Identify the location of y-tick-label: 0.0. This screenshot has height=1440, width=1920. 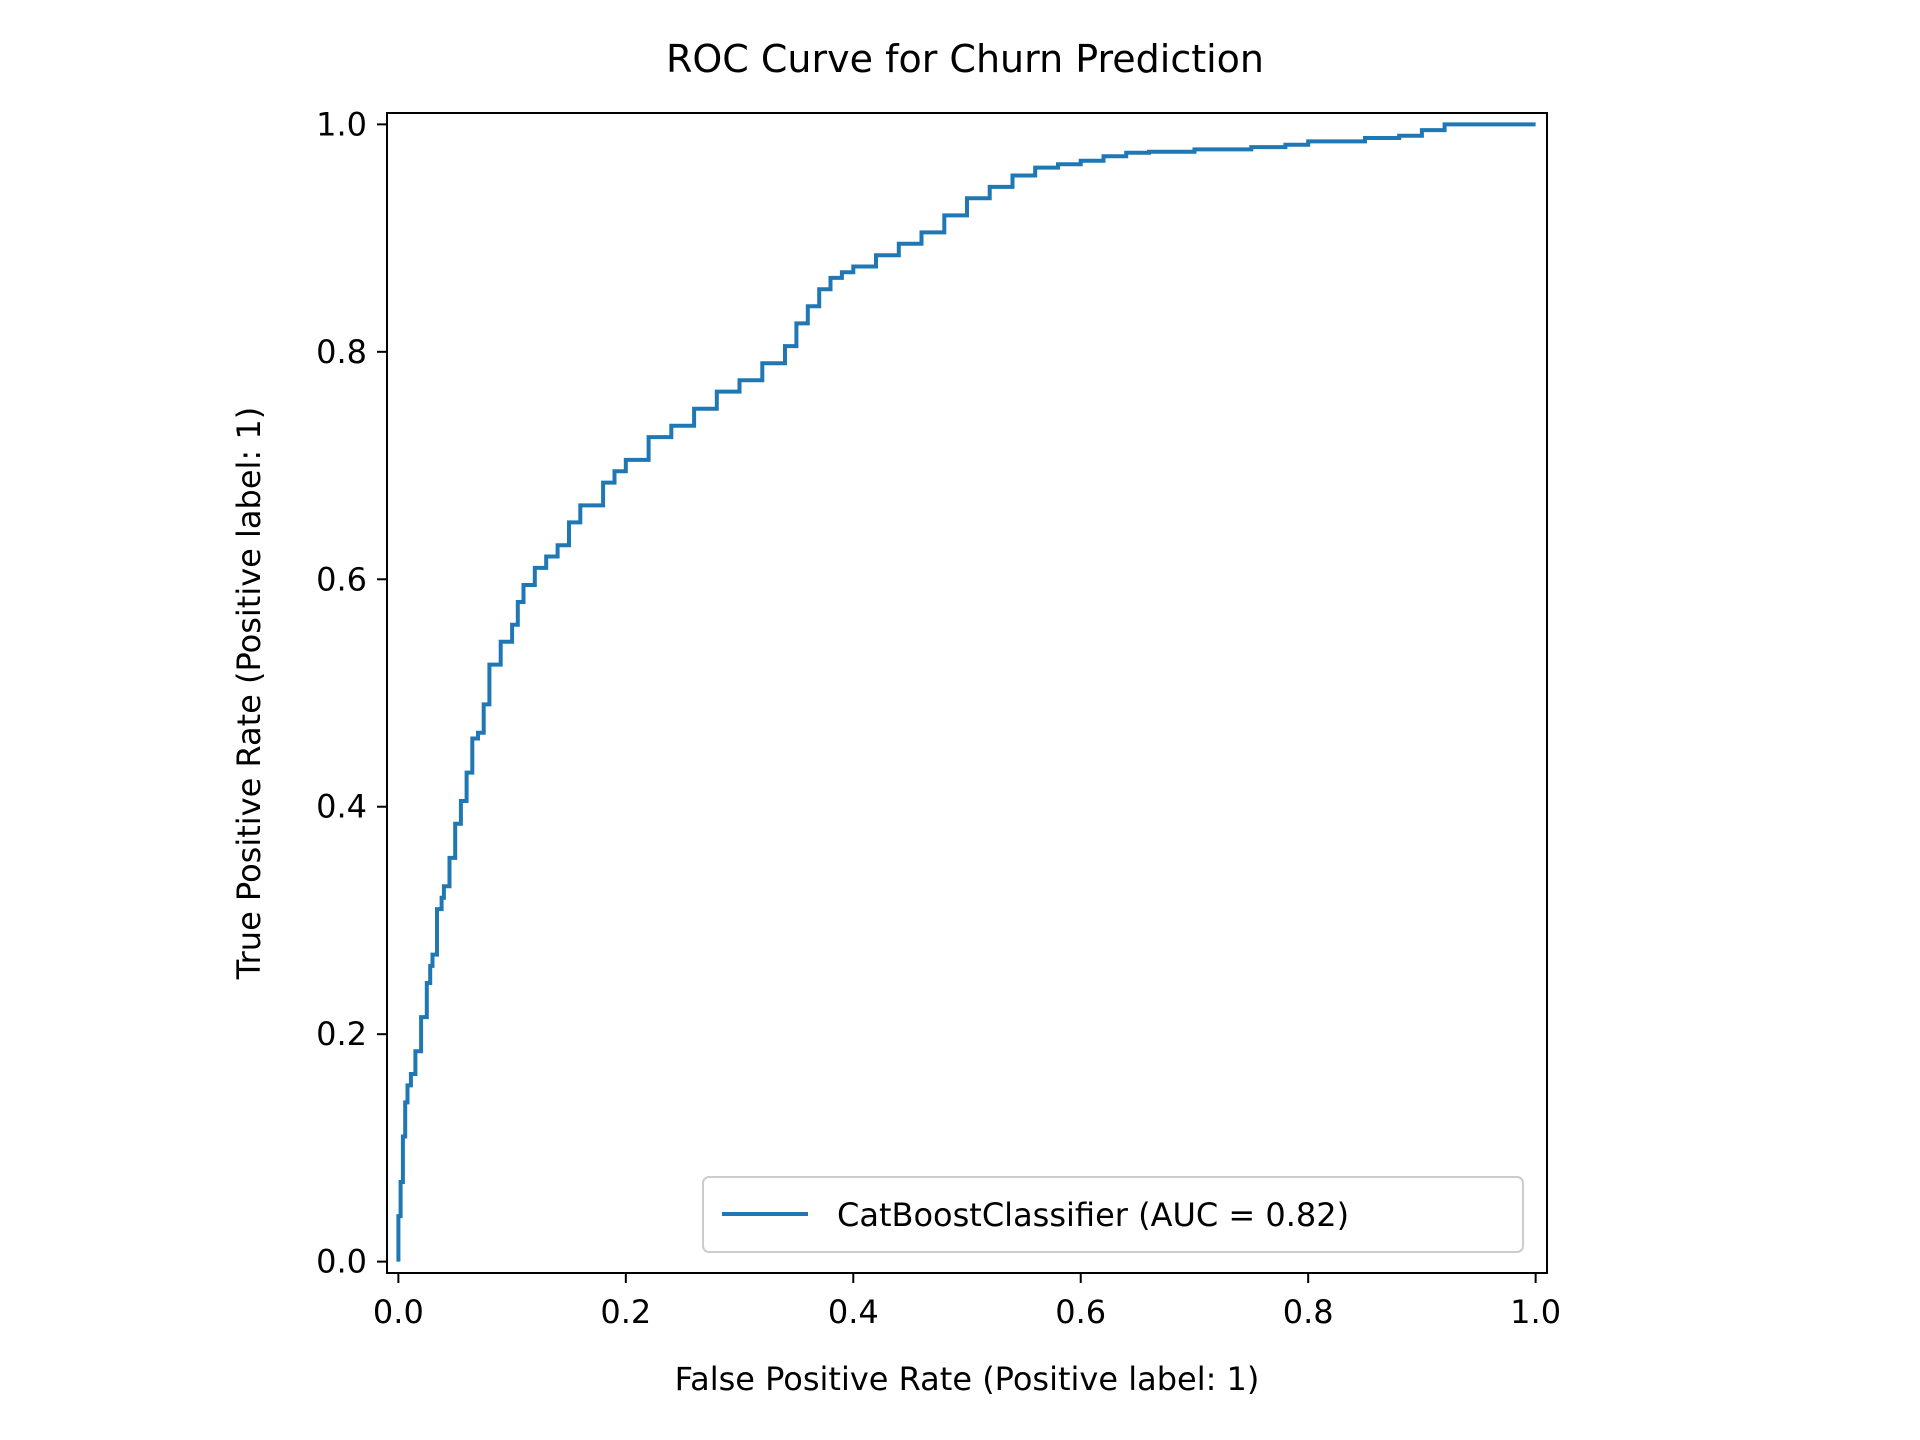
(341, 1262).